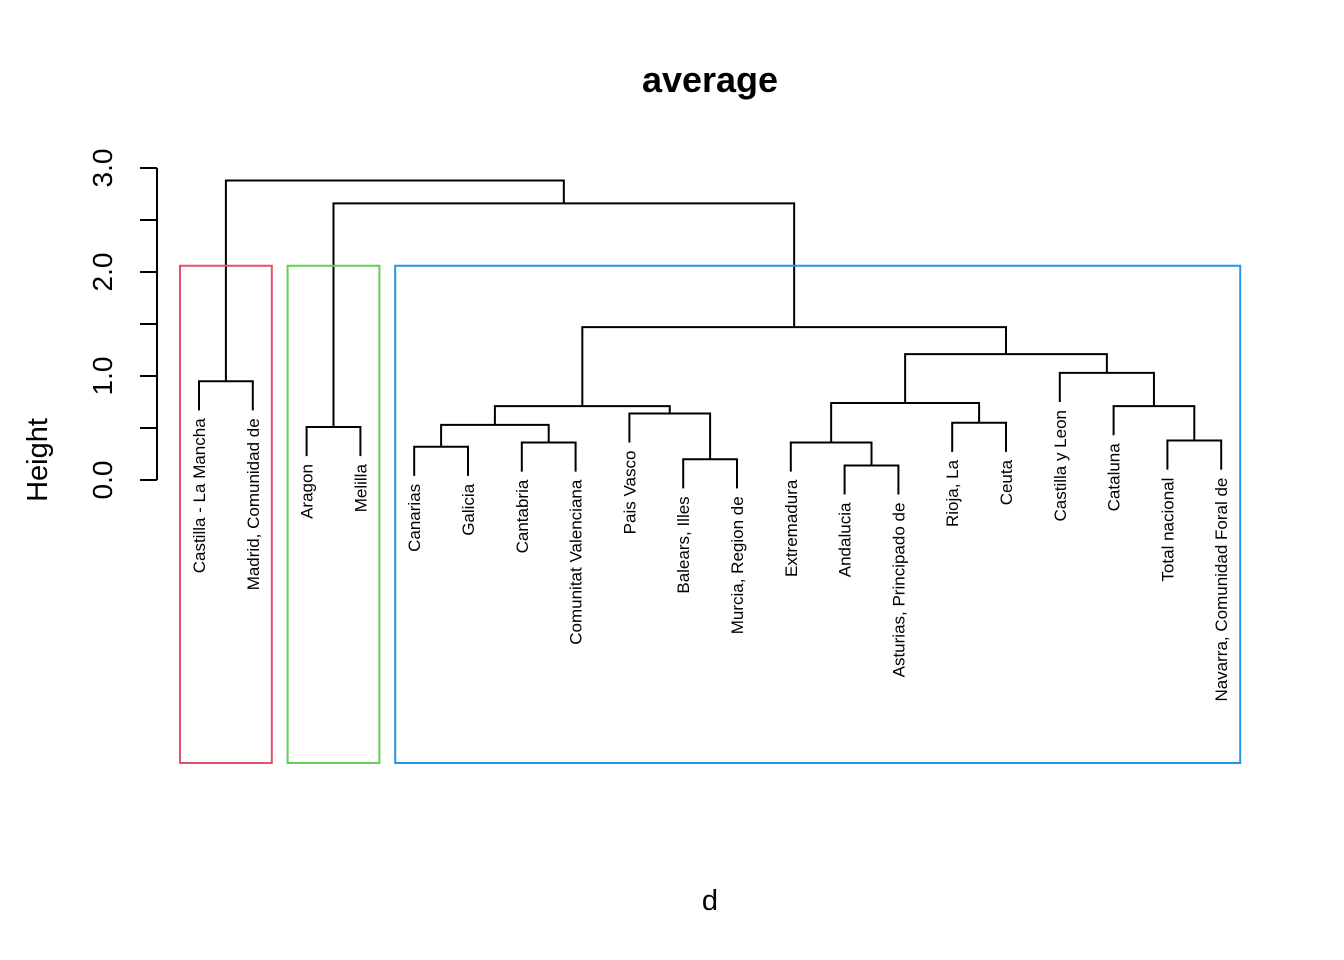 The image size is (1344, 960). I want to click on leaf-label: Navarra, Comunidad Foral de, so click(1221, 590).